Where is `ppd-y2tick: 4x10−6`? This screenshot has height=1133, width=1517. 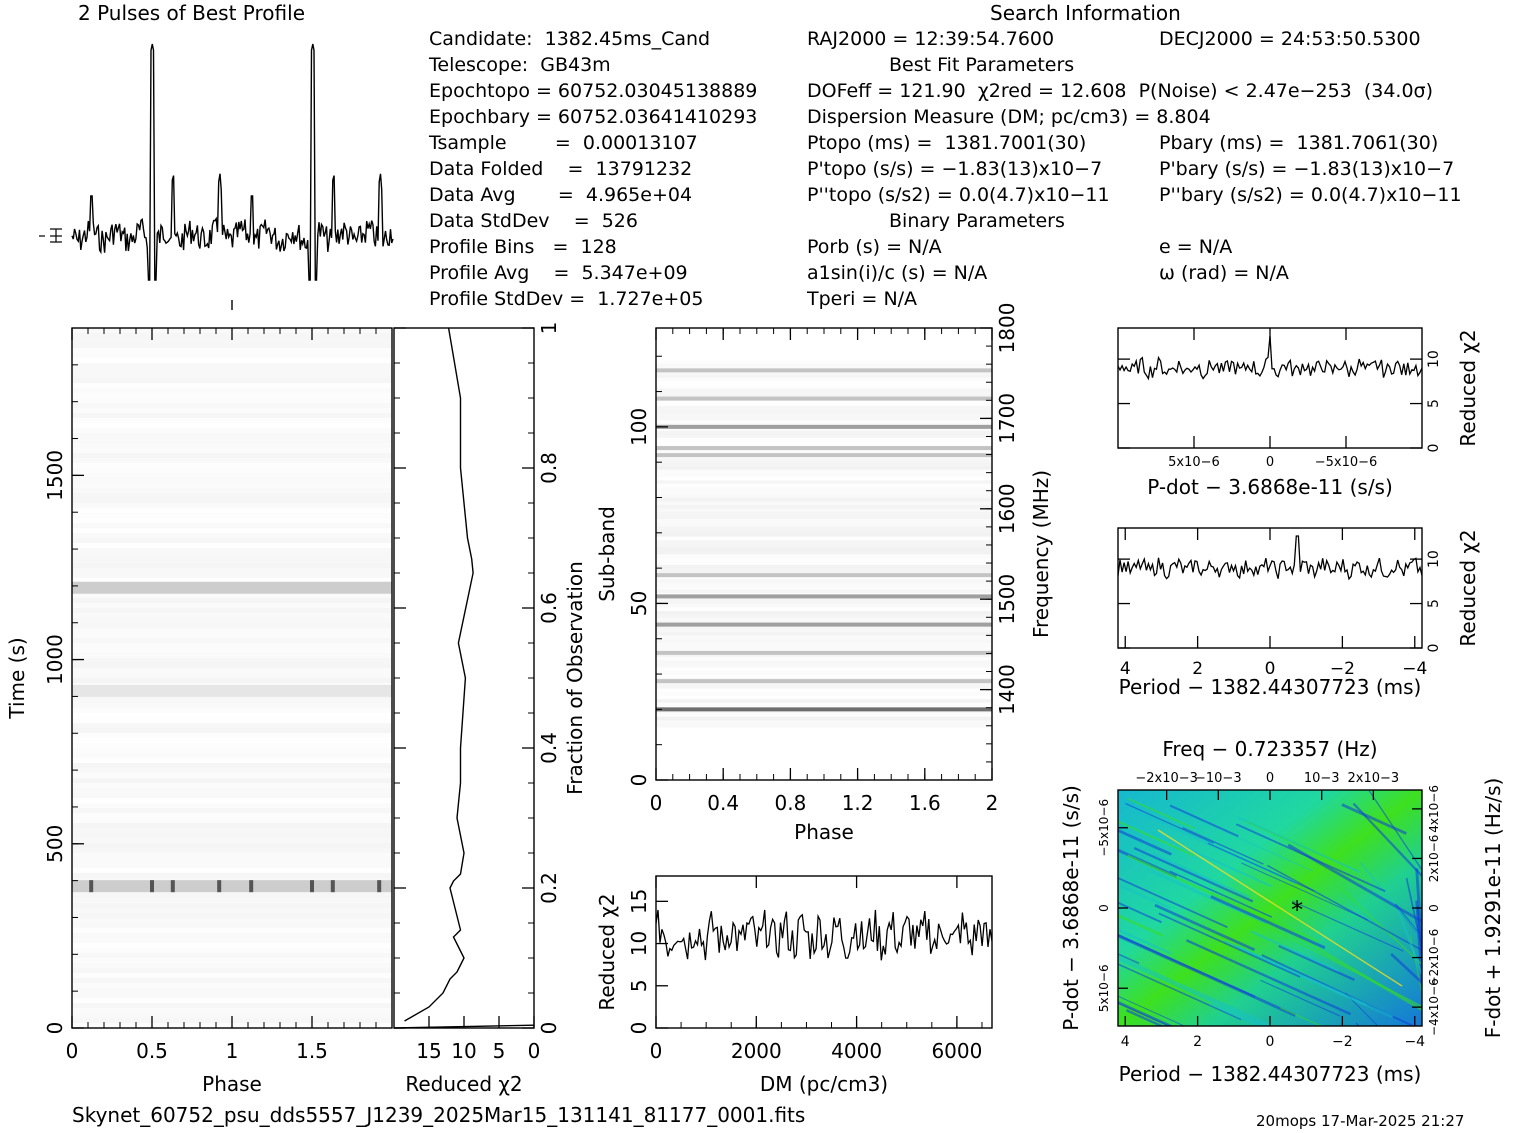
ppd-y2tick: 4x10−6 is located at coordinates (1434, 809).